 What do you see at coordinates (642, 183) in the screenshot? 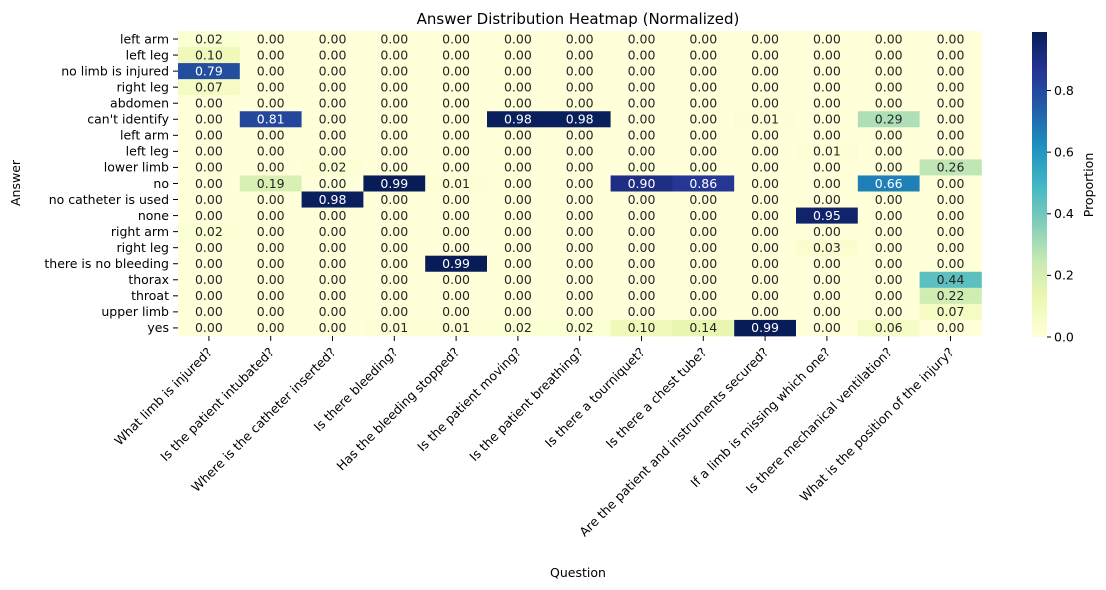
I see `cell-value-label: 0.90` at bounding box center [642, 183].